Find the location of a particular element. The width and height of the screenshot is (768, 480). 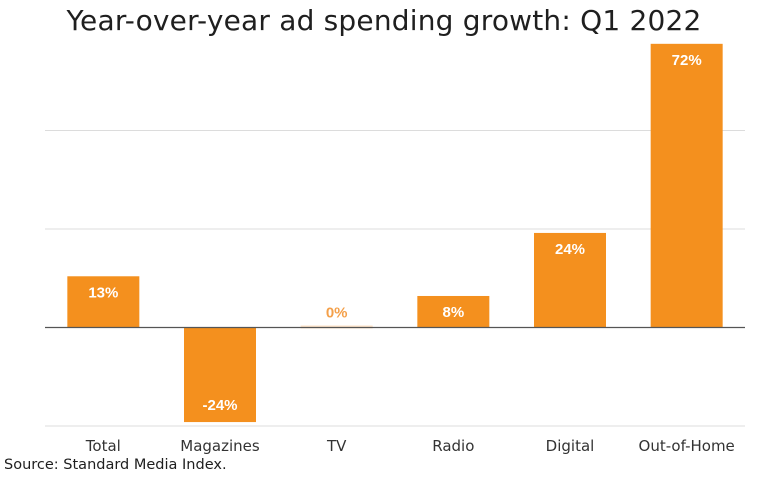

category-label: Out-of-Home is located at coordinates (687, 446).